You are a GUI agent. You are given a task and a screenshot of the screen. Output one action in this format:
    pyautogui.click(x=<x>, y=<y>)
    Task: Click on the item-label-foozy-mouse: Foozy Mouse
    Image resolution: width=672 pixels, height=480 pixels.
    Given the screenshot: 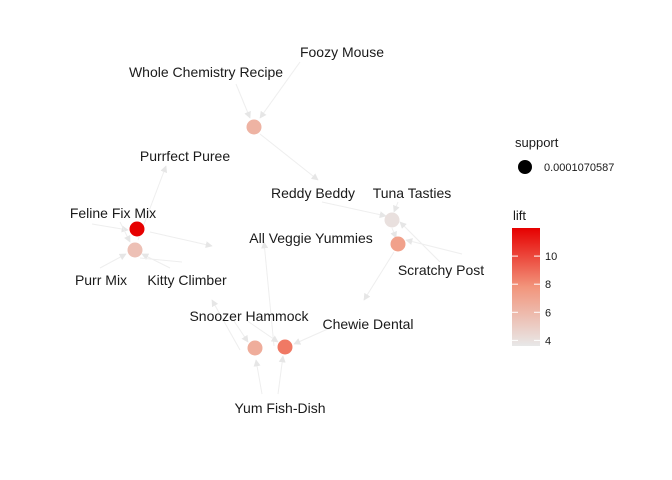 What is the action you would take?
    pyautogui.click(x=342, y=52)
    